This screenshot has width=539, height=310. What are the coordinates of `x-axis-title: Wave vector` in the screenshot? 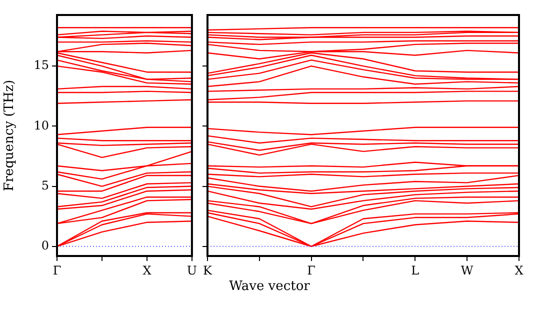 It's located at (269, 286).